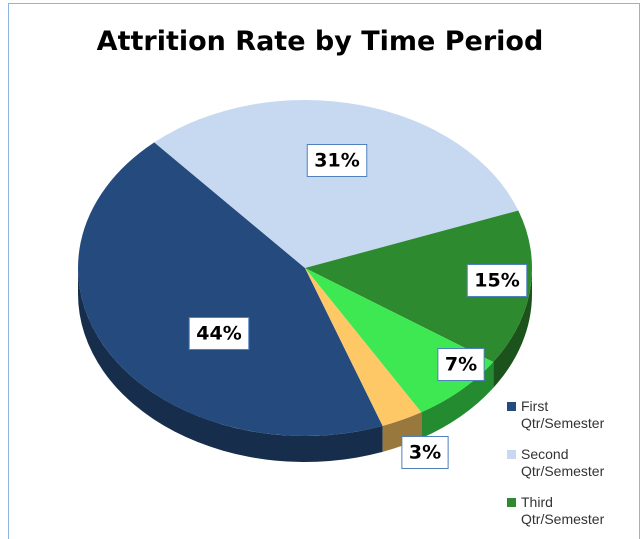 The height and width of the screenshot is (539, 644). What do you see at coordinates (320, 41) in the screenshot?
I see `chart-title: Attrition Rate by Time Period` at bounding box center [320, 41].